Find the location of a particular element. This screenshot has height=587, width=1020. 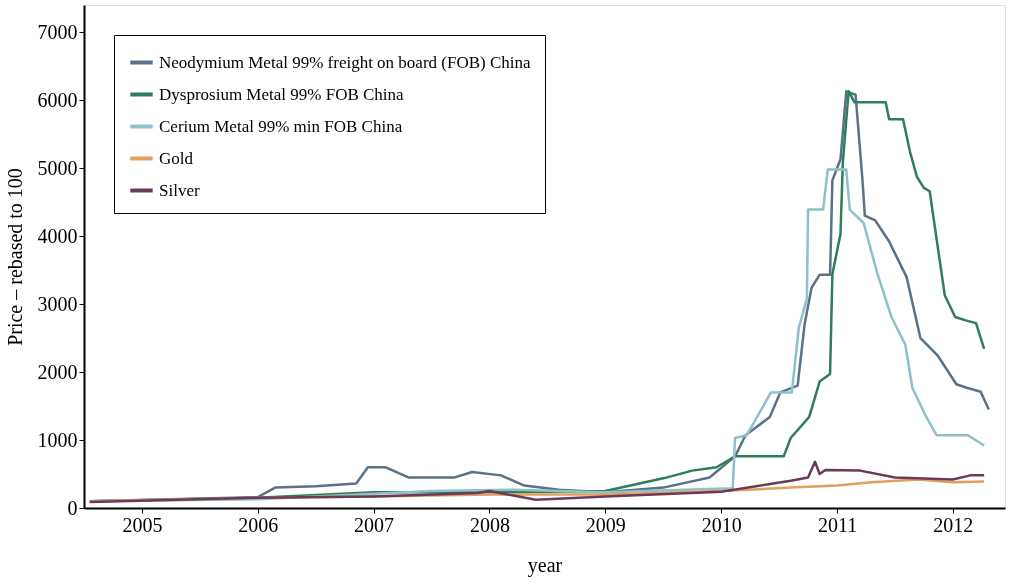

legend-label: Cerium Metal 99% min FOB China is located at coordinates (281, 126).